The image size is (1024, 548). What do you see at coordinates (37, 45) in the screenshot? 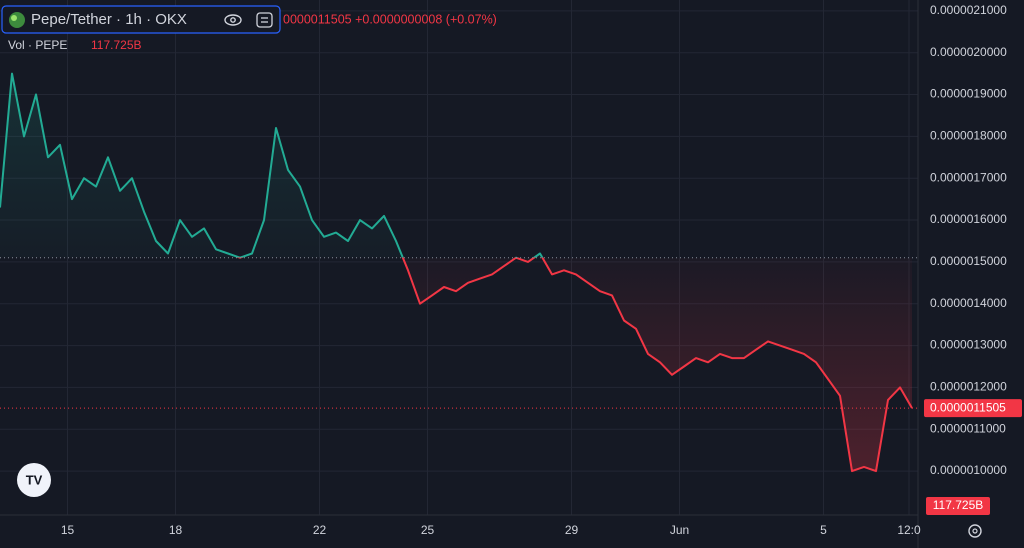
I see `volume-label: Vol · PEPE` at bounding box center [37, 45].